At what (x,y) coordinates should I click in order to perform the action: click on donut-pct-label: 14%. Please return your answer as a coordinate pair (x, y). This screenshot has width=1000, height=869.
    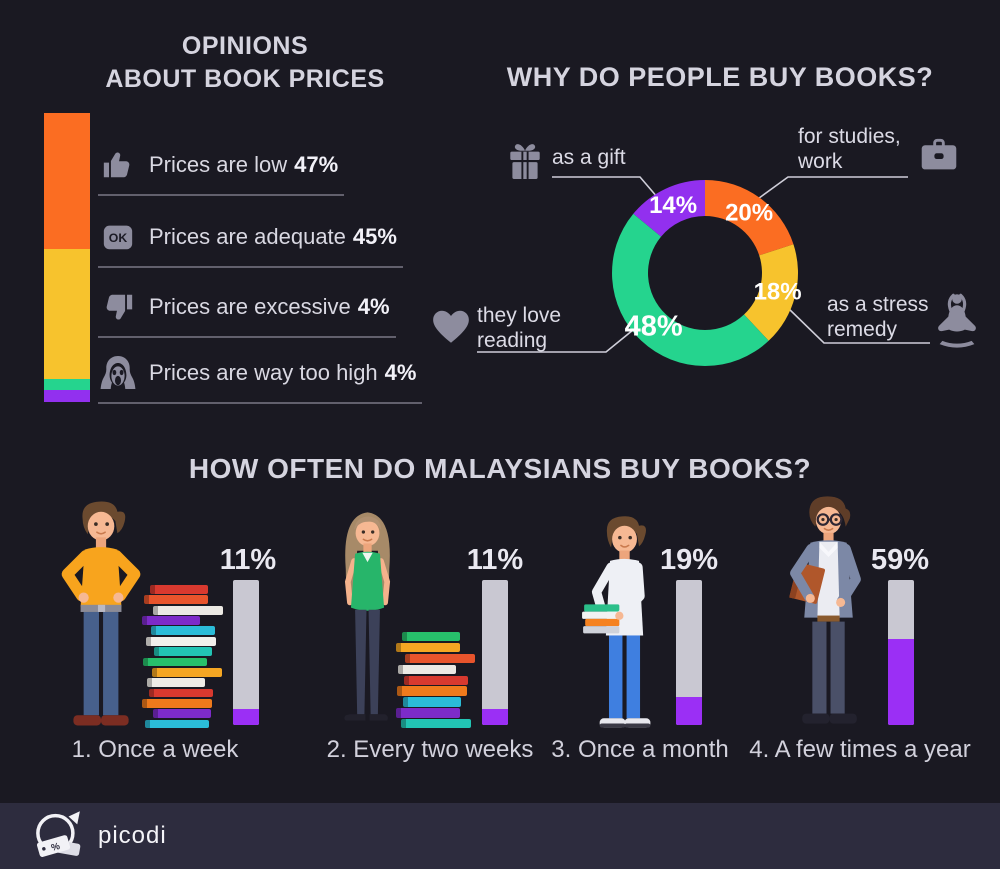
    Looking at the image, I should click on (673, 205).